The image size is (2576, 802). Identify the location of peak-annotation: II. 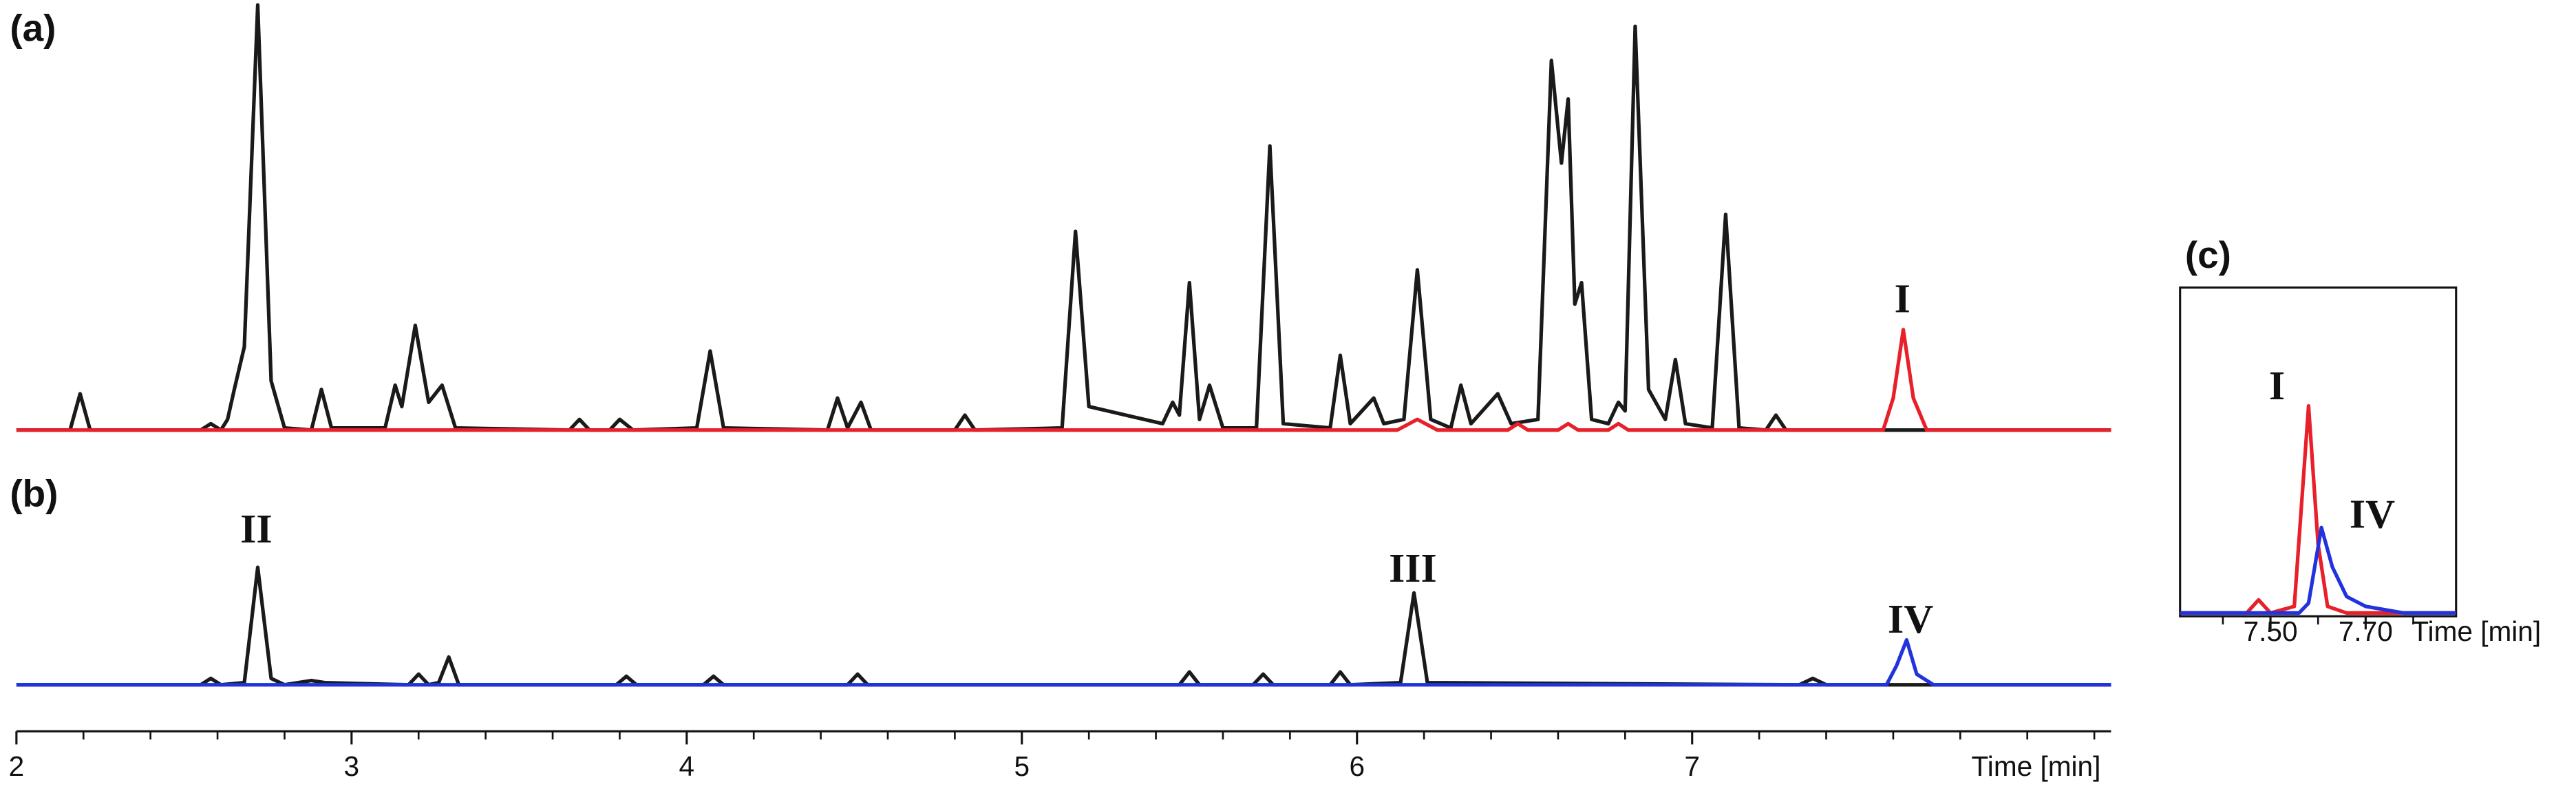
(256, 528).